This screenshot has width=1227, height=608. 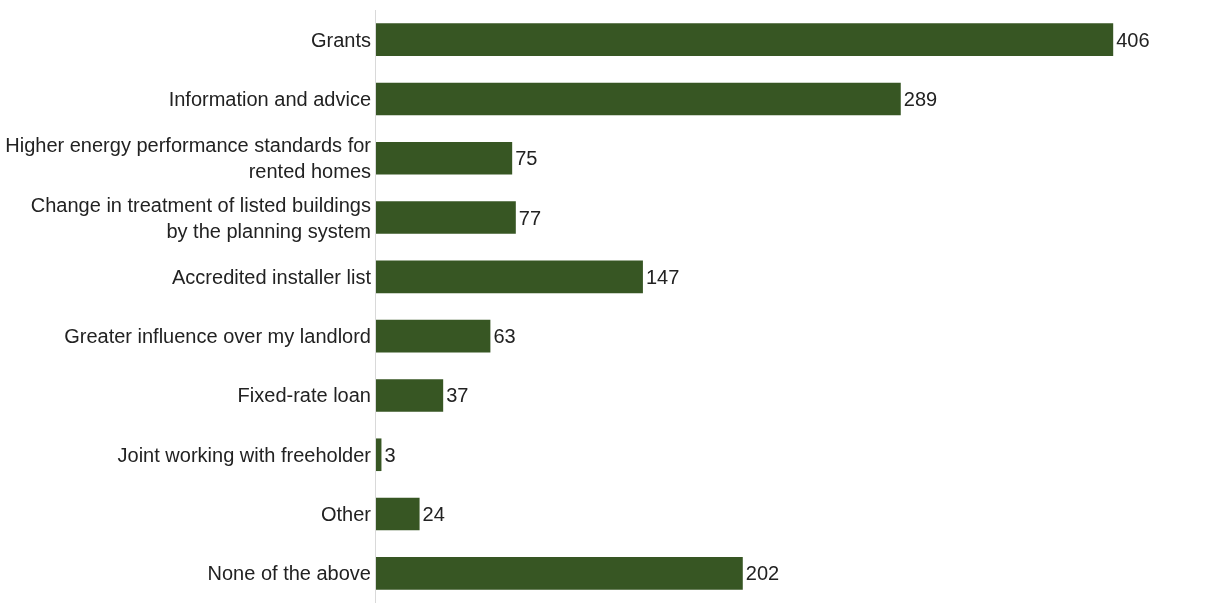 What do you see at coordinates (762, 573) in the screenshot?
I see `data-label: 202` at bounding box center [762, 573].